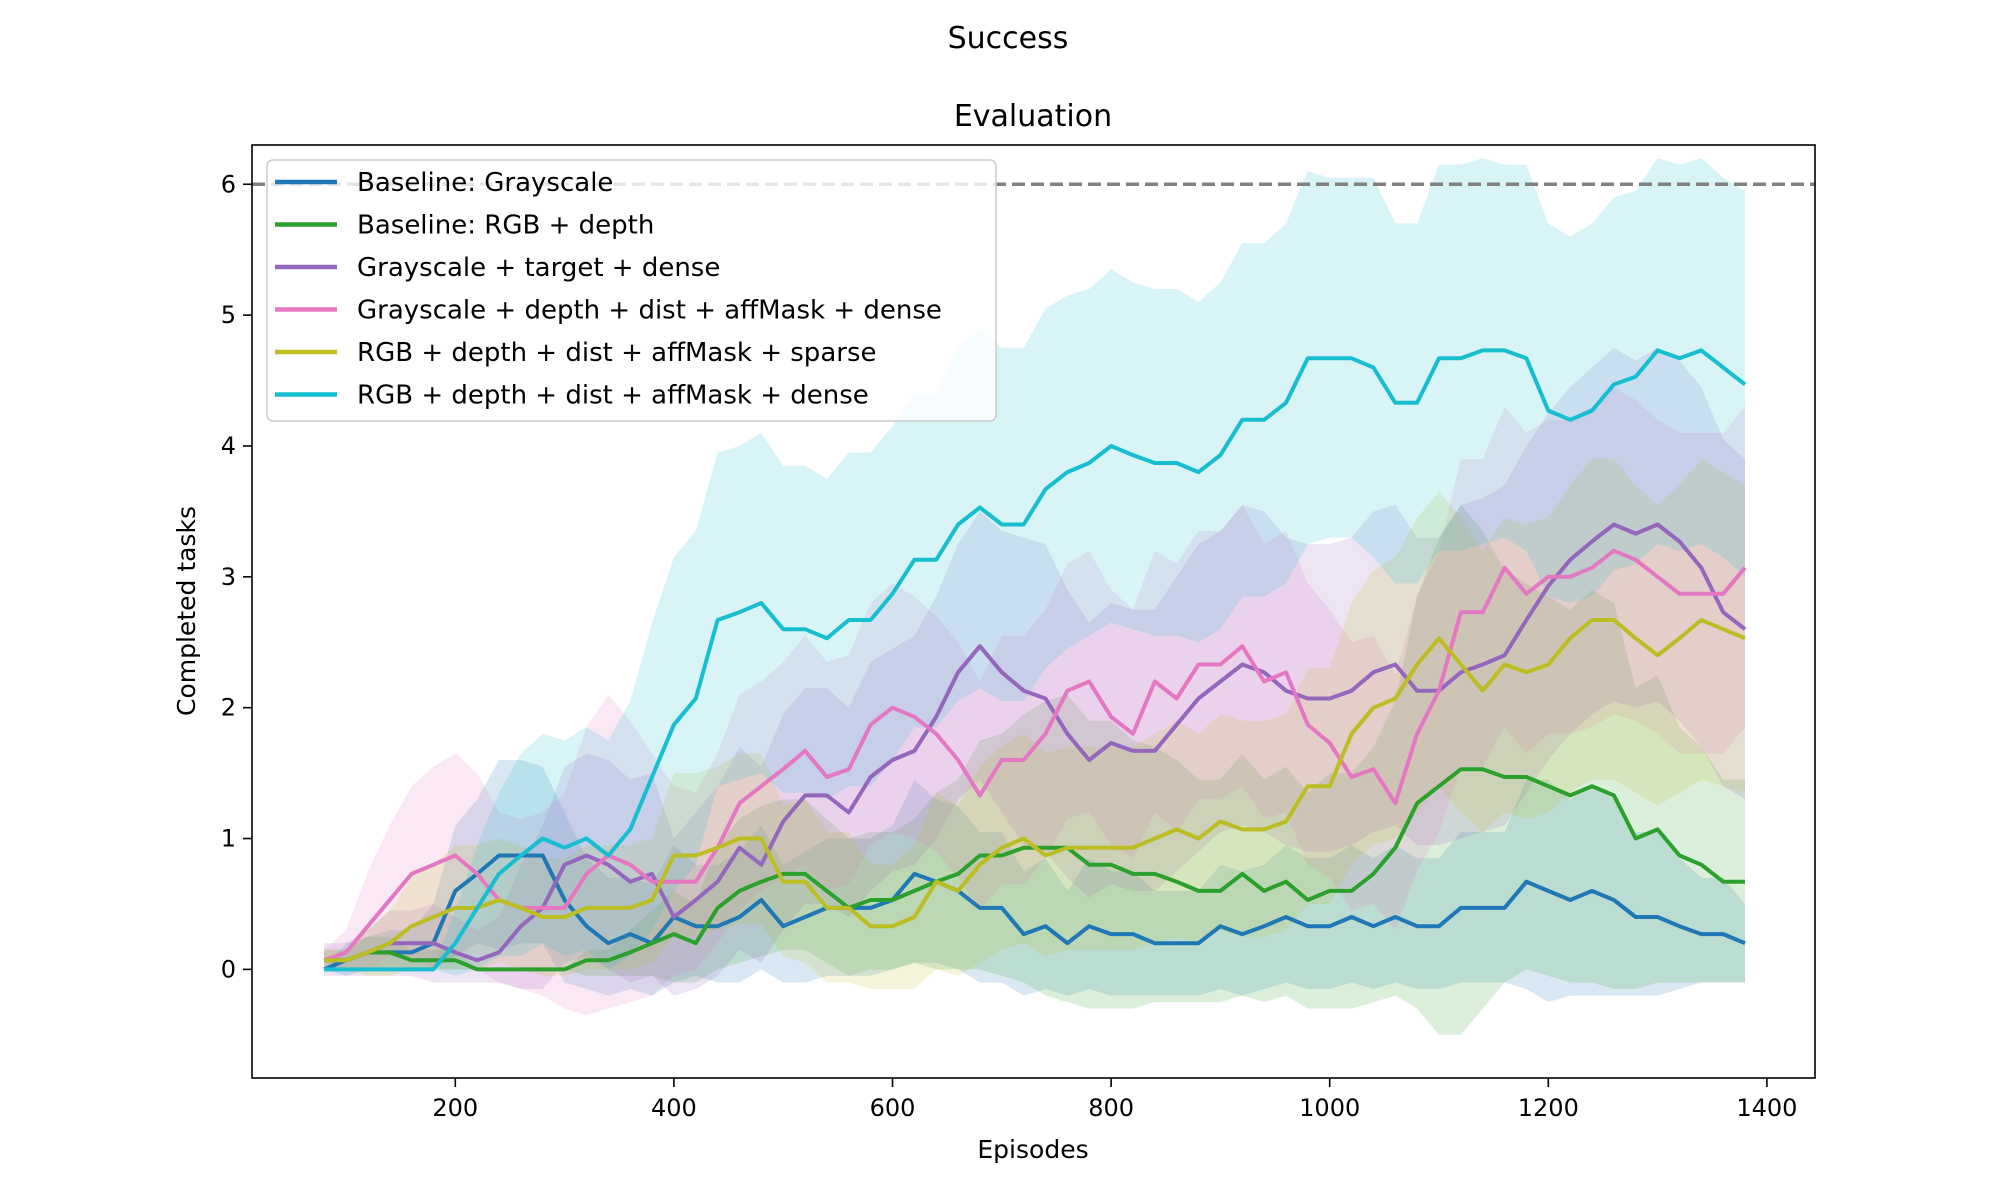  What do you see at coordinates (455, 1108) in the screenshot?
I see `x-tick-label: 200` at bounding box center [455, 1108].